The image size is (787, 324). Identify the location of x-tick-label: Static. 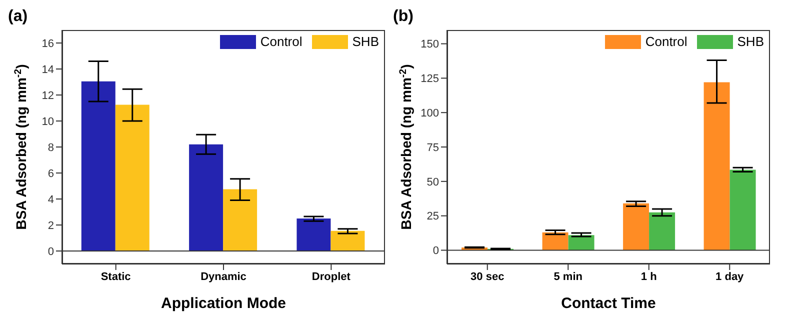
(115, 276).